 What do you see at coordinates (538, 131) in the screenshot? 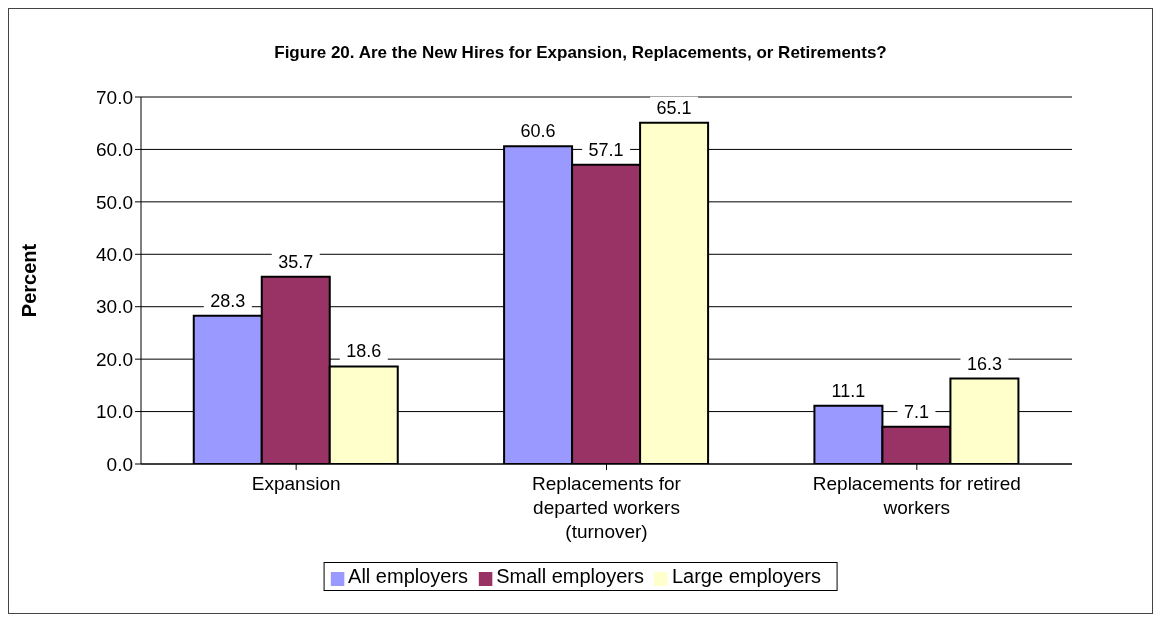
I see `data-label: 60.6` at bounding box center [538, 131].